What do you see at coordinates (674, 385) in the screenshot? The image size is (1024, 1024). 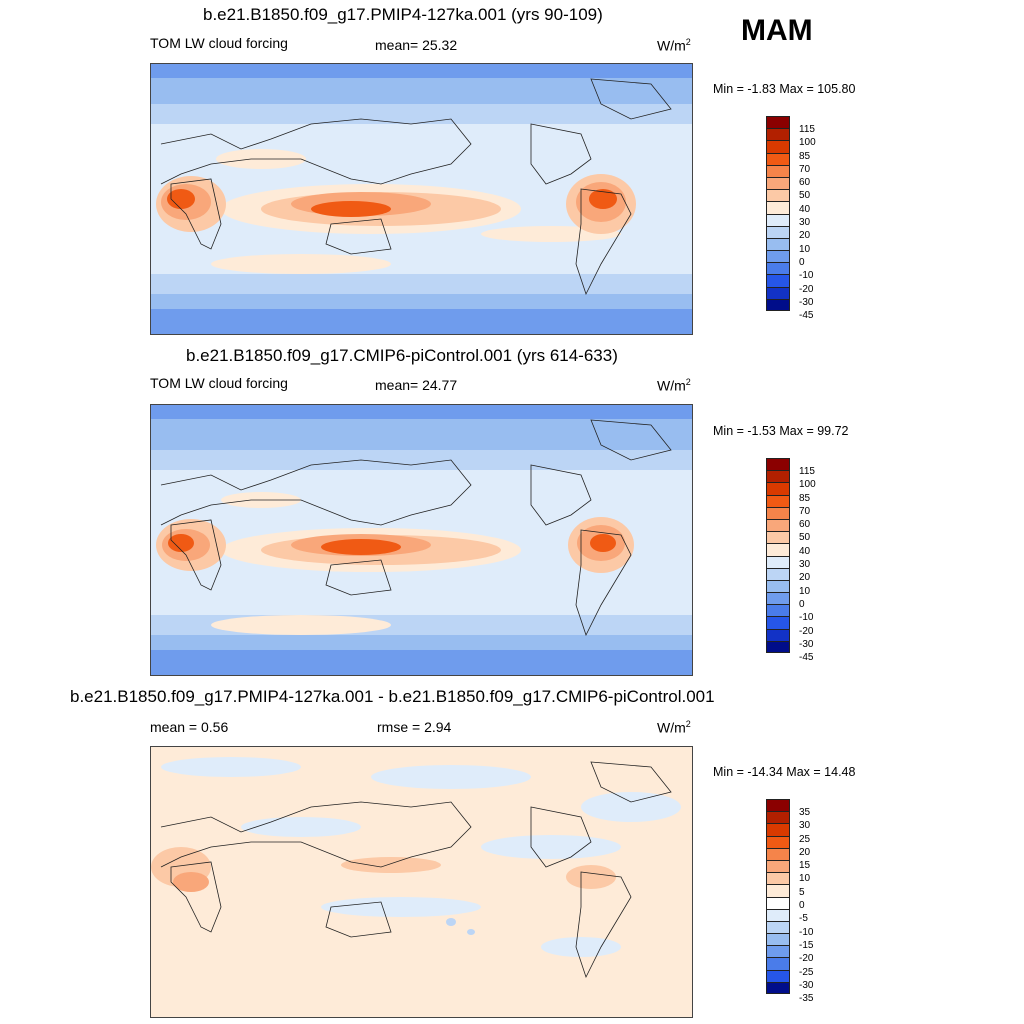 I see `panel2-units: W/m2` at bounding box center [674, 385].